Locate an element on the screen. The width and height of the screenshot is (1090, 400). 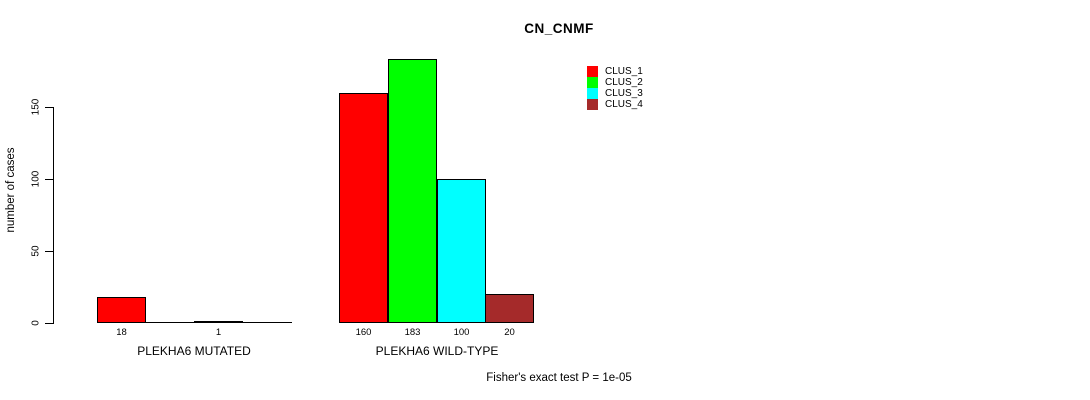
legend-label-clus-1: CLUS_1 is located at coordinates (624, 71).